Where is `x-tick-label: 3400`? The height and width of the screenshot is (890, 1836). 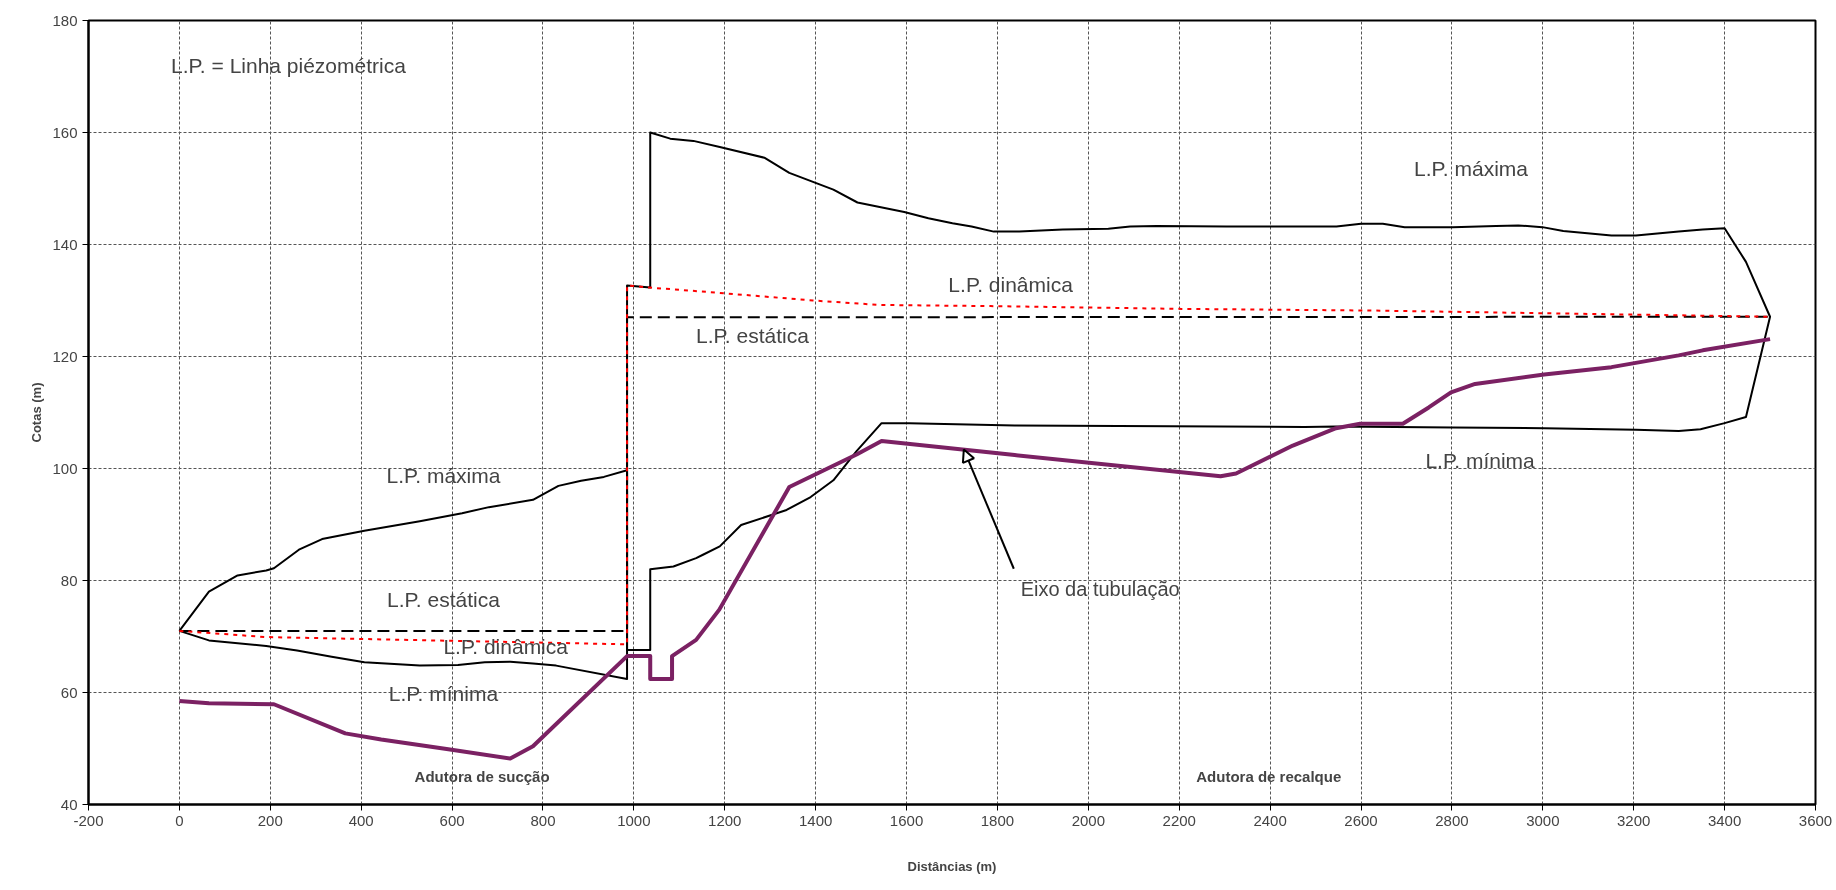 x-tick-label: 3400 is located at coordinates (1724, 820).